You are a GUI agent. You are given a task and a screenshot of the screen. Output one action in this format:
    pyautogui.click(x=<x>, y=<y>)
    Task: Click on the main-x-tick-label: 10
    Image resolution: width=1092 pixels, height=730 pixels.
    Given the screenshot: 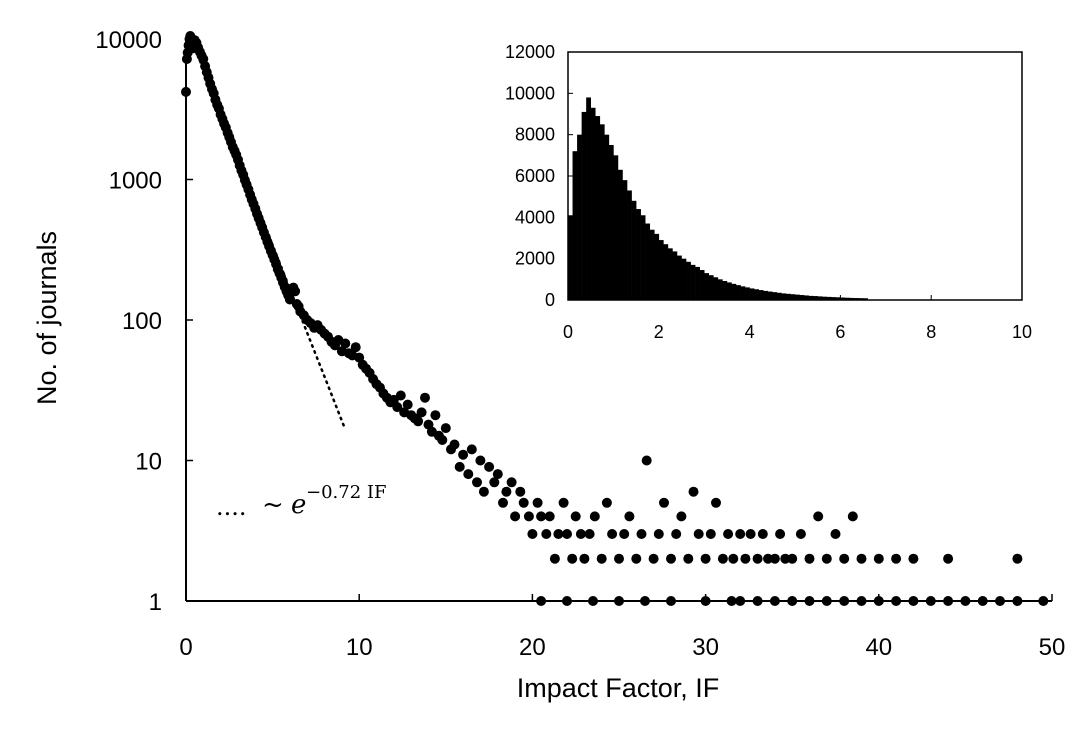 What is the action you would take?
    pyautogui.click(x=359, y=647)
    